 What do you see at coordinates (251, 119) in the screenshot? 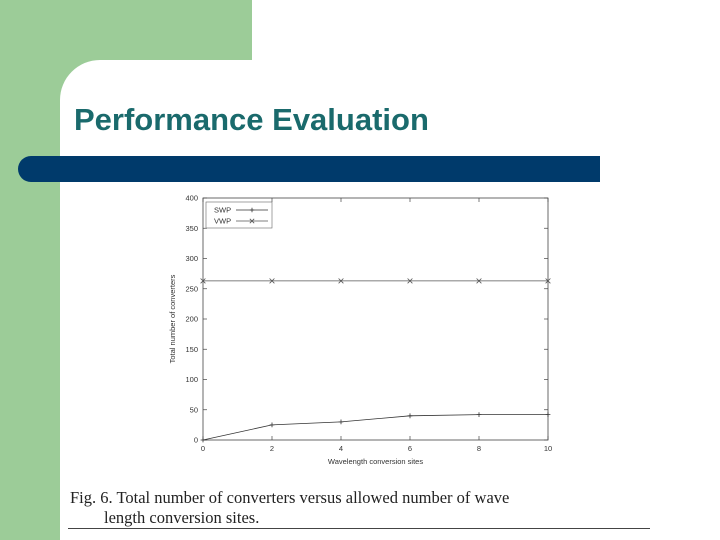
I see `slide-title: Performance Evaluation` at bounding box center [251, 119].